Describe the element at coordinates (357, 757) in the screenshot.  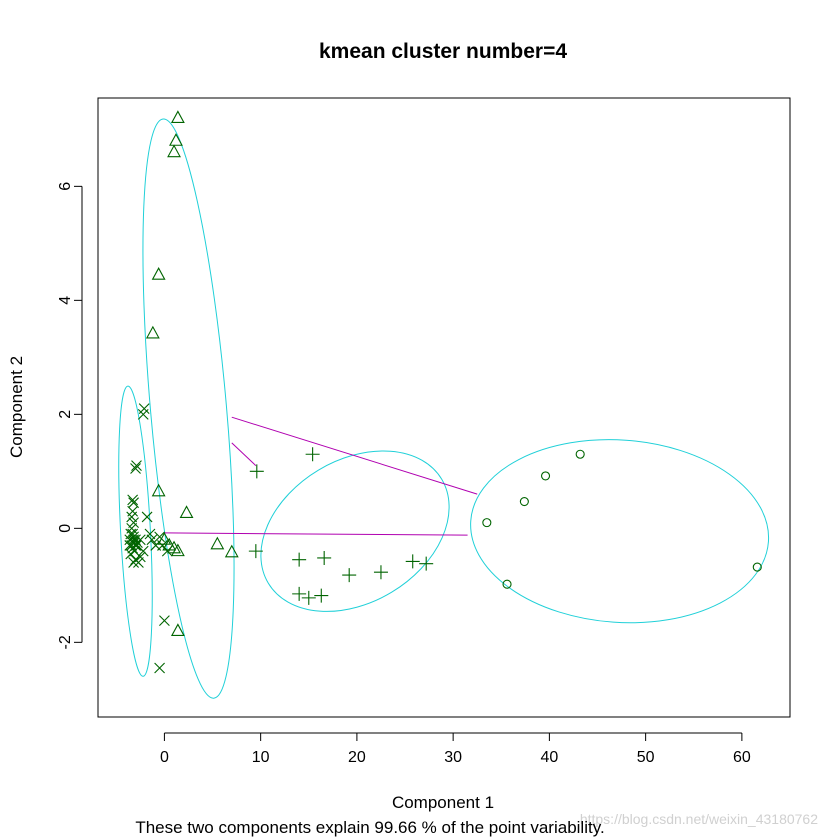
I see `x-tick-label-20: 20` at that location.